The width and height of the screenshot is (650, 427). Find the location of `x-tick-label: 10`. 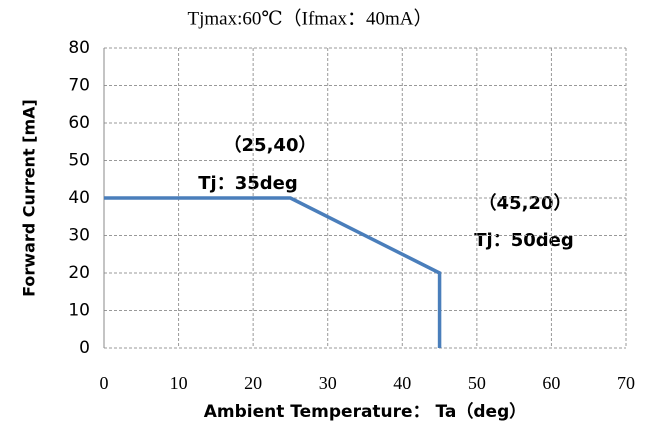

x-tick-label: 10 is located at coordinates (179, 383).